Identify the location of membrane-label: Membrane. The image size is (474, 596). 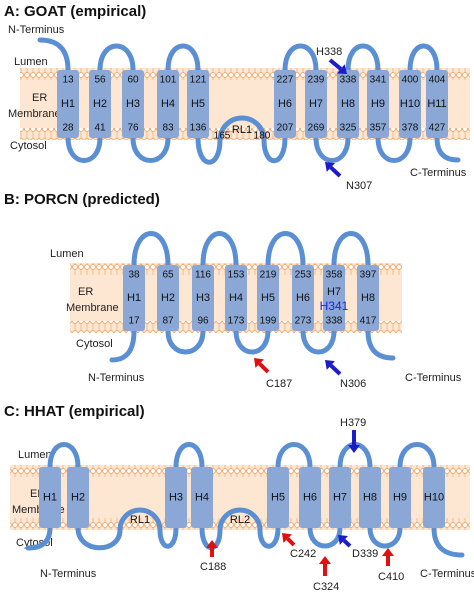
(92, 308).